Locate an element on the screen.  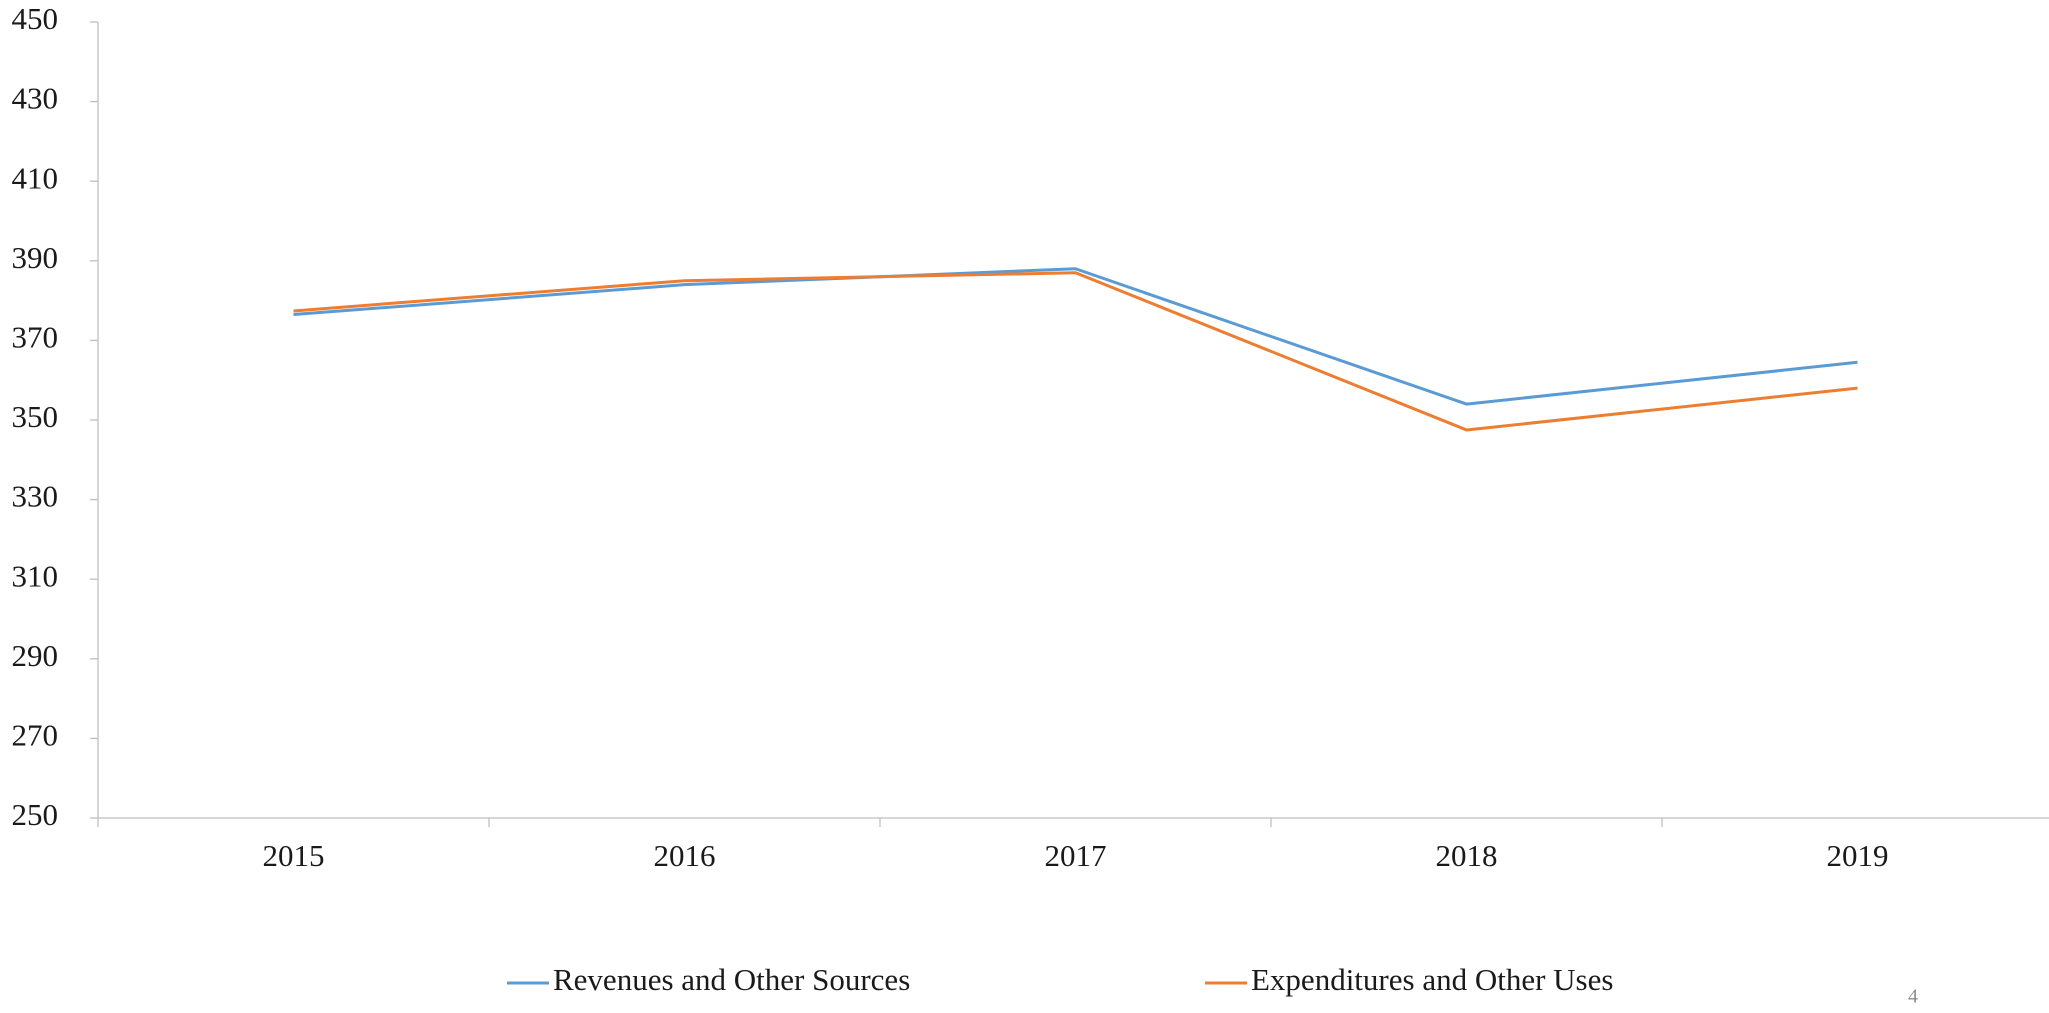
y-tick-label: 270 is located at coordinates (35, 735).